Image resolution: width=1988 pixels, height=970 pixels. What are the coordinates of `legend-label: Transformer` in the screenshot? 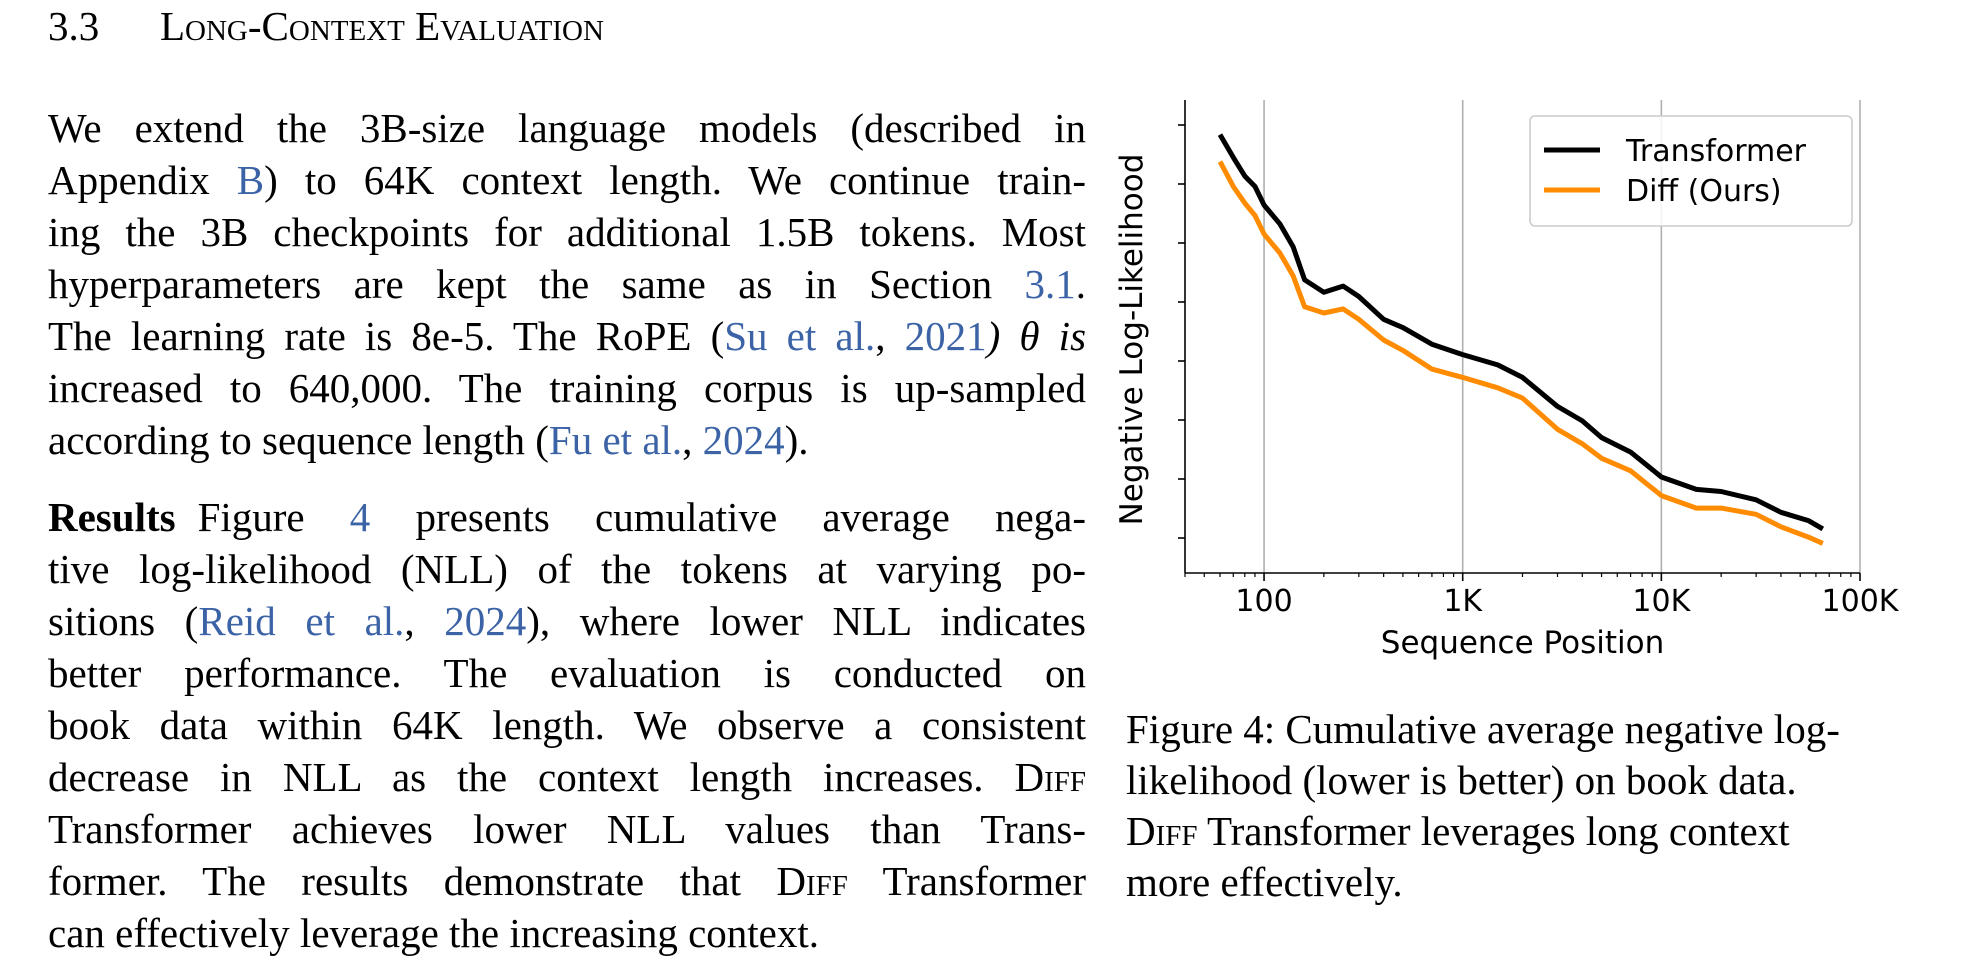 It's located at (1716, 151).